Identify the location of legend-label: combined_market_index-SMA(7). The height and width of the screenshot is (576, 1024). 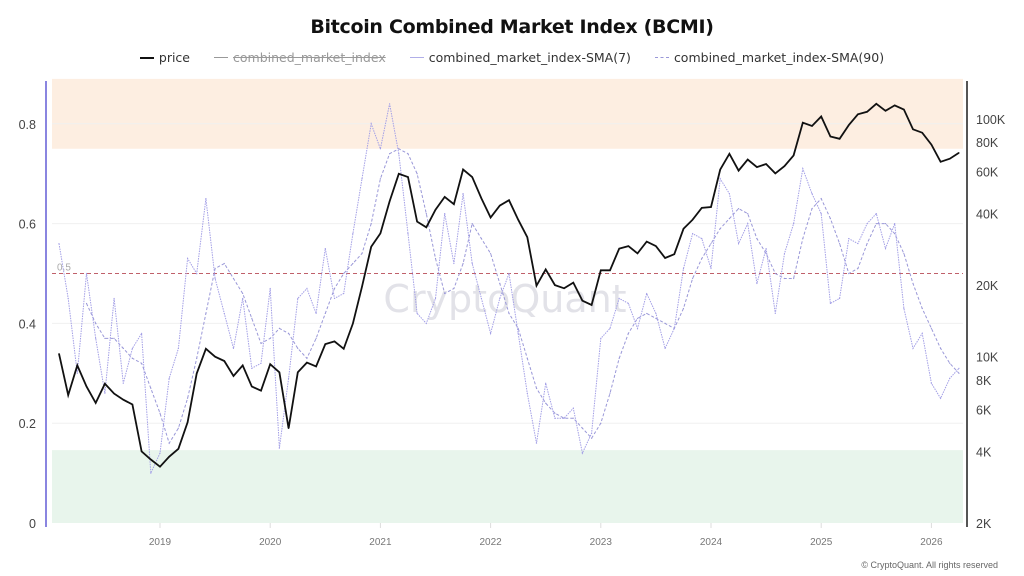
(529, 57).